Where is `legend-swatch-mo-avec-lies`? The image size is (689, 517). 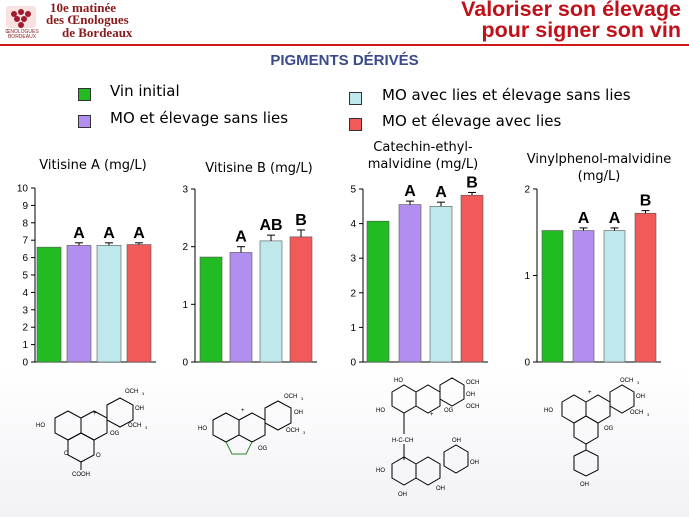
legend-swatch-mo-avec-lies is located at coordinates (355, 124).